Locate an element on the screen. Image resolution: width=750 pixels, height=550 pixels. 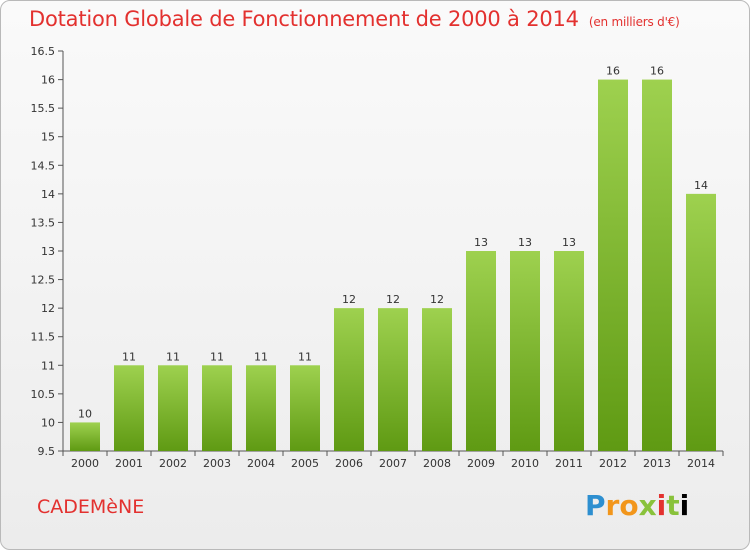
x-tick-label: 2012 is located at coordinates (613, 463).